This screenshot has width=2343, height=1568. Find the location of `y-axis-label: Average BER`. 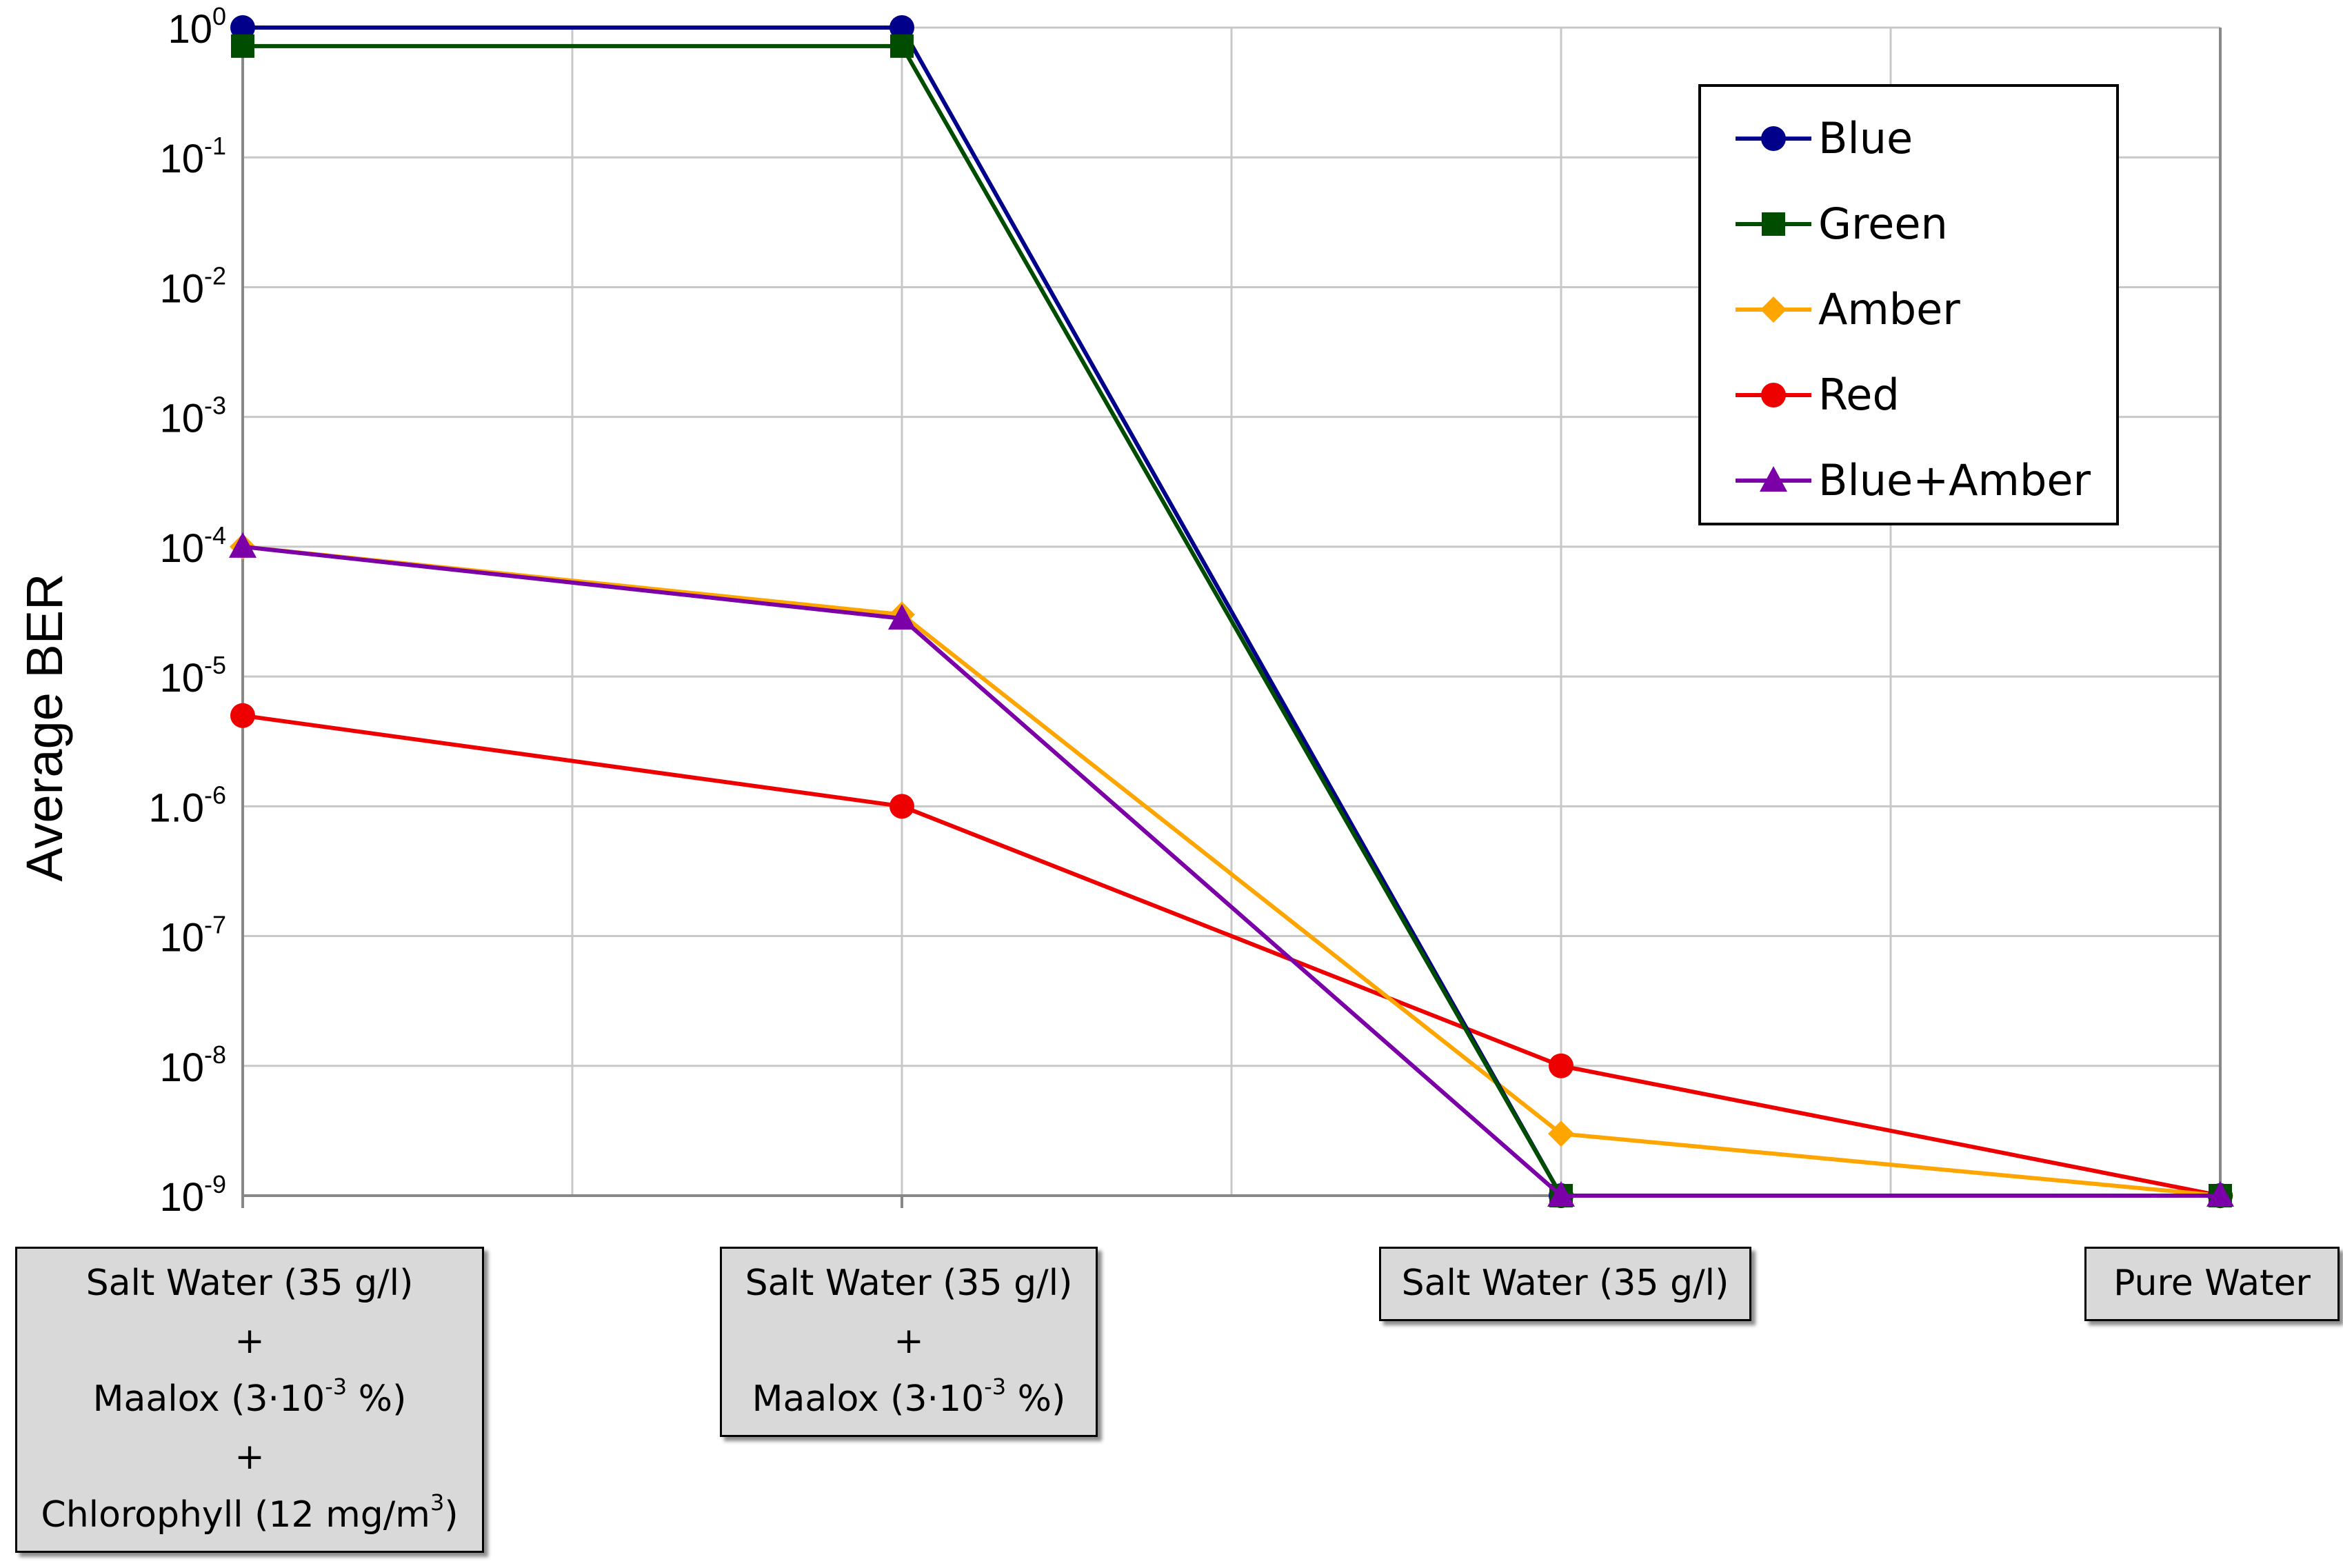

y-axis-label: Average BER is located at coordinates (44, 728).